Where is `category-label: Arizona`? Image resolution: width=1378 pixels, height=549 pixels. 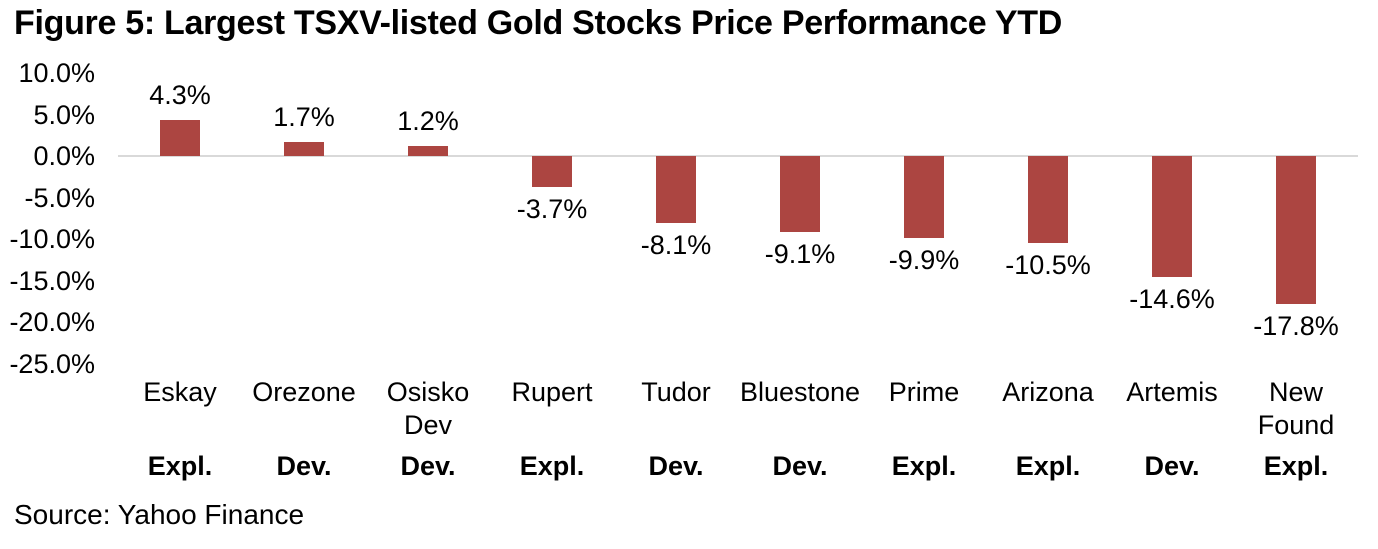
category-label: Arizona is located at coordinates (1048, 392).